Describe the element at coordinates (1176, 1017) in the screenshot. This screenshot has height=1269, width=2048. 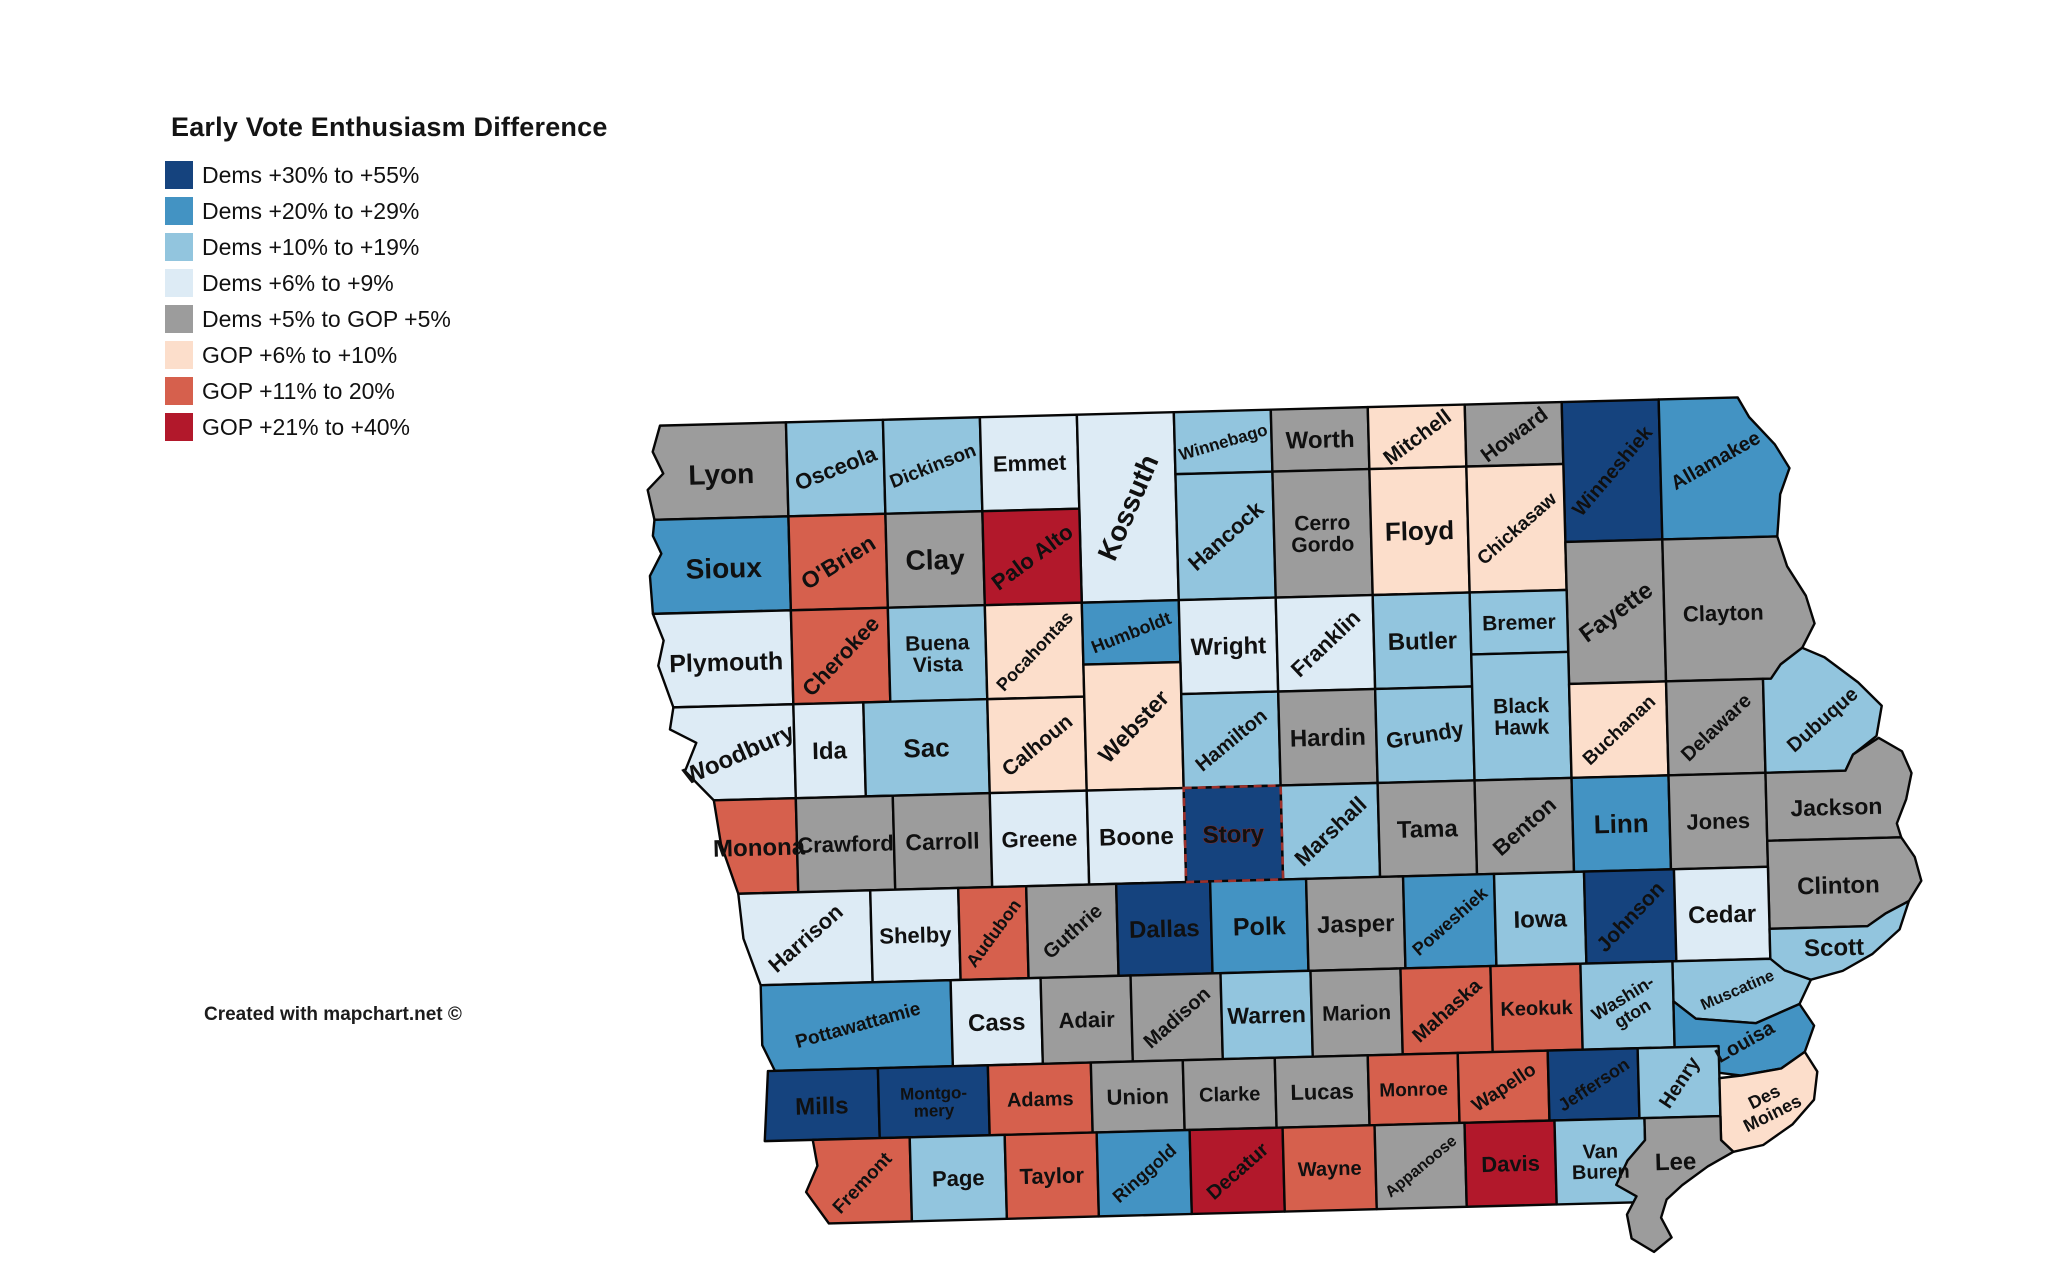
I see `county-madison` at that location.